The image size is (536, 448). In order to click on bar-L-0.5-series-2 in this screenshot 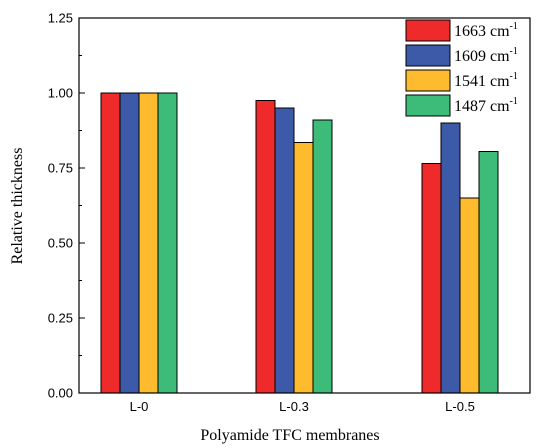, I will do `click(450, 258)`.